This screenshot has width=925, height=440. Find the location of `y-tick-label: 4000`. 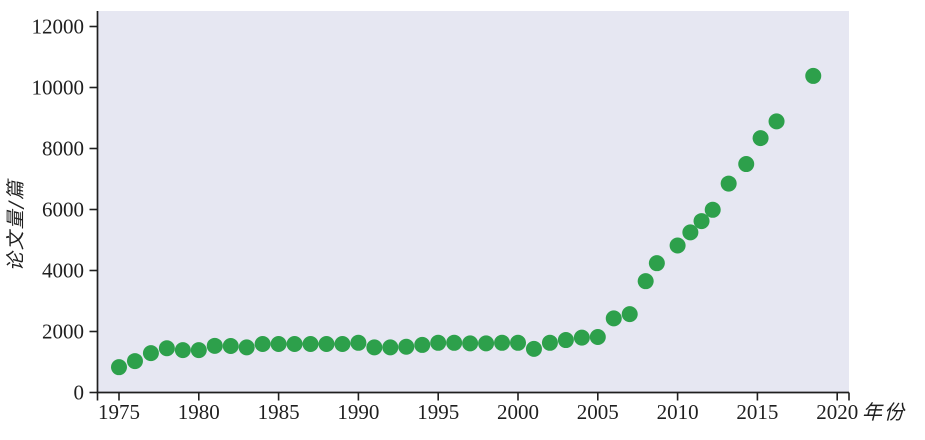

y-tick-label: 4000 is located at coordinates (63, 271).